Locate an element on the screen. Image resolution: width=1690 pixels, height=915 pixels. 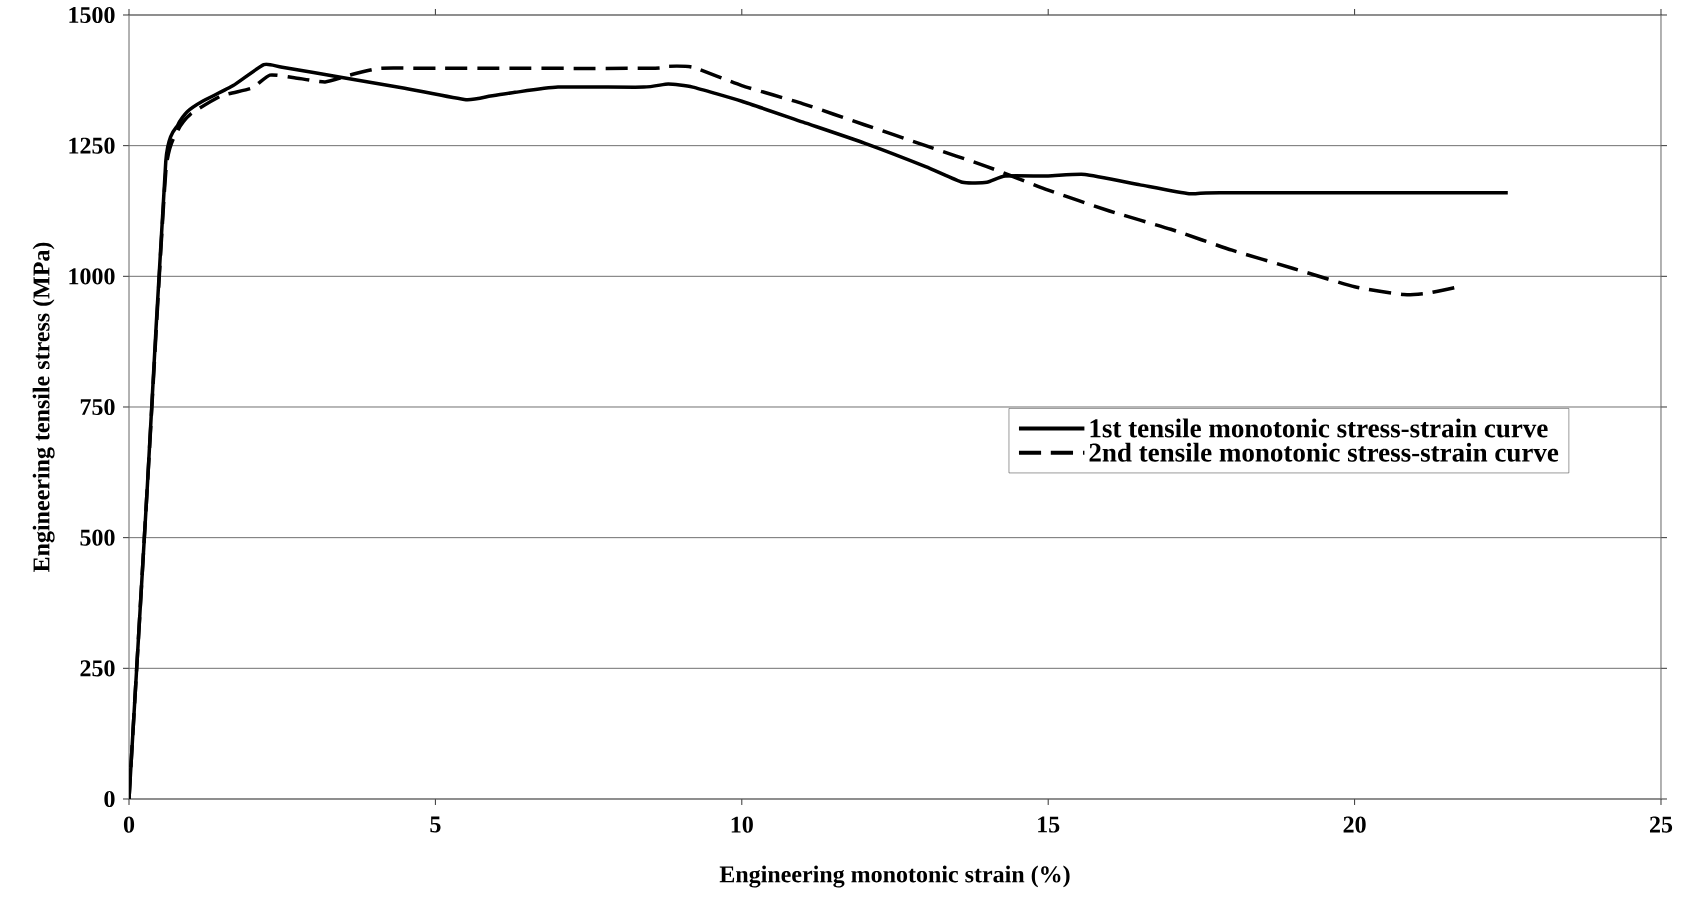
legend-label: 1st tensile monotonic stress-strain curve is located at coordinates (1319, 428).